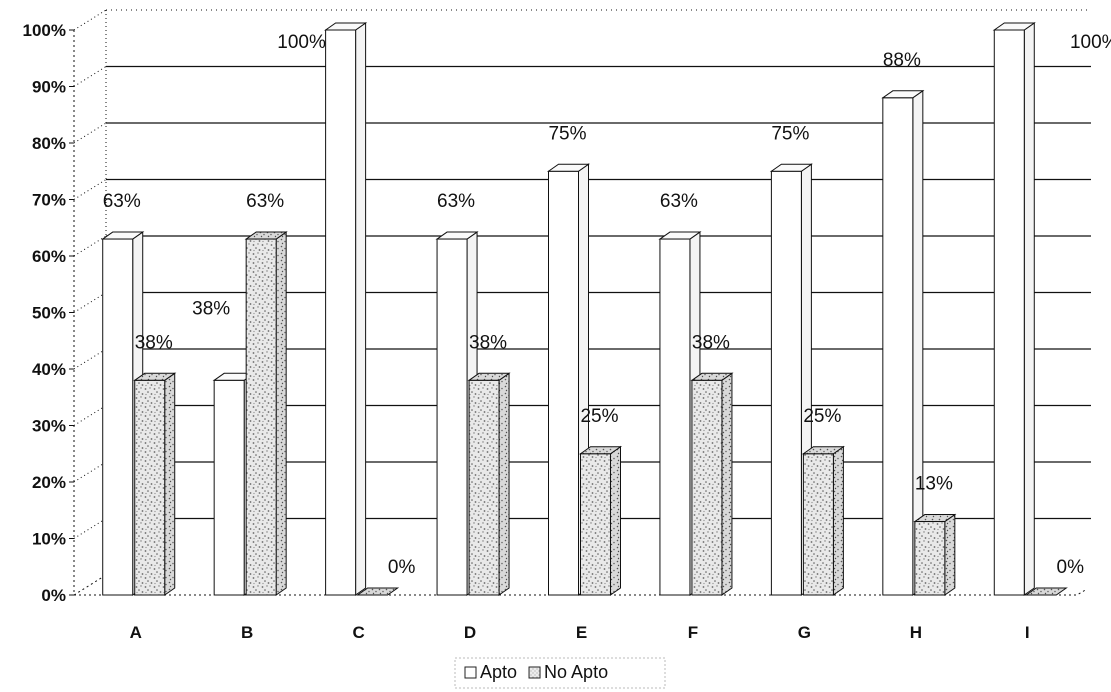  What do you see at coordinates (265, 201) in the screenshot?
I see `data-label-no-apto: 63%` at bounding box center [265, 201].